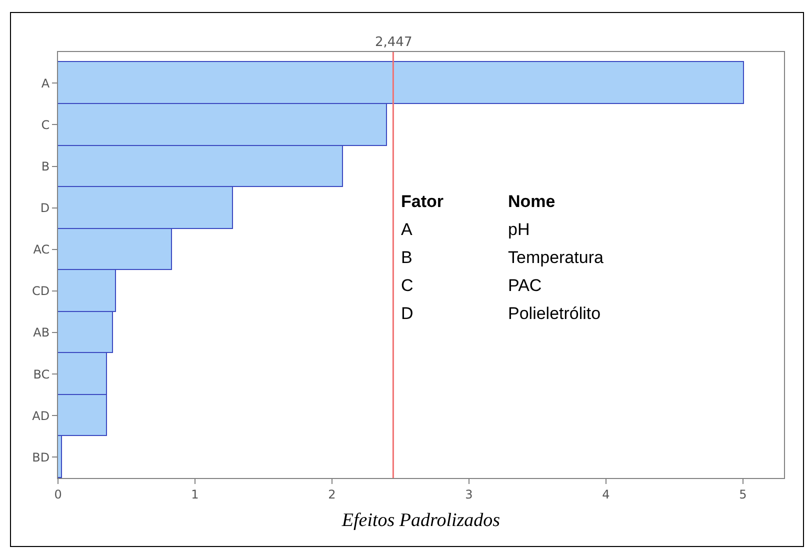 The image size is (811, 552). What do you see at coordinates (743, 494) in the screenshot?
I see `x-tick-label: 5` at bounding box center [743, 494].